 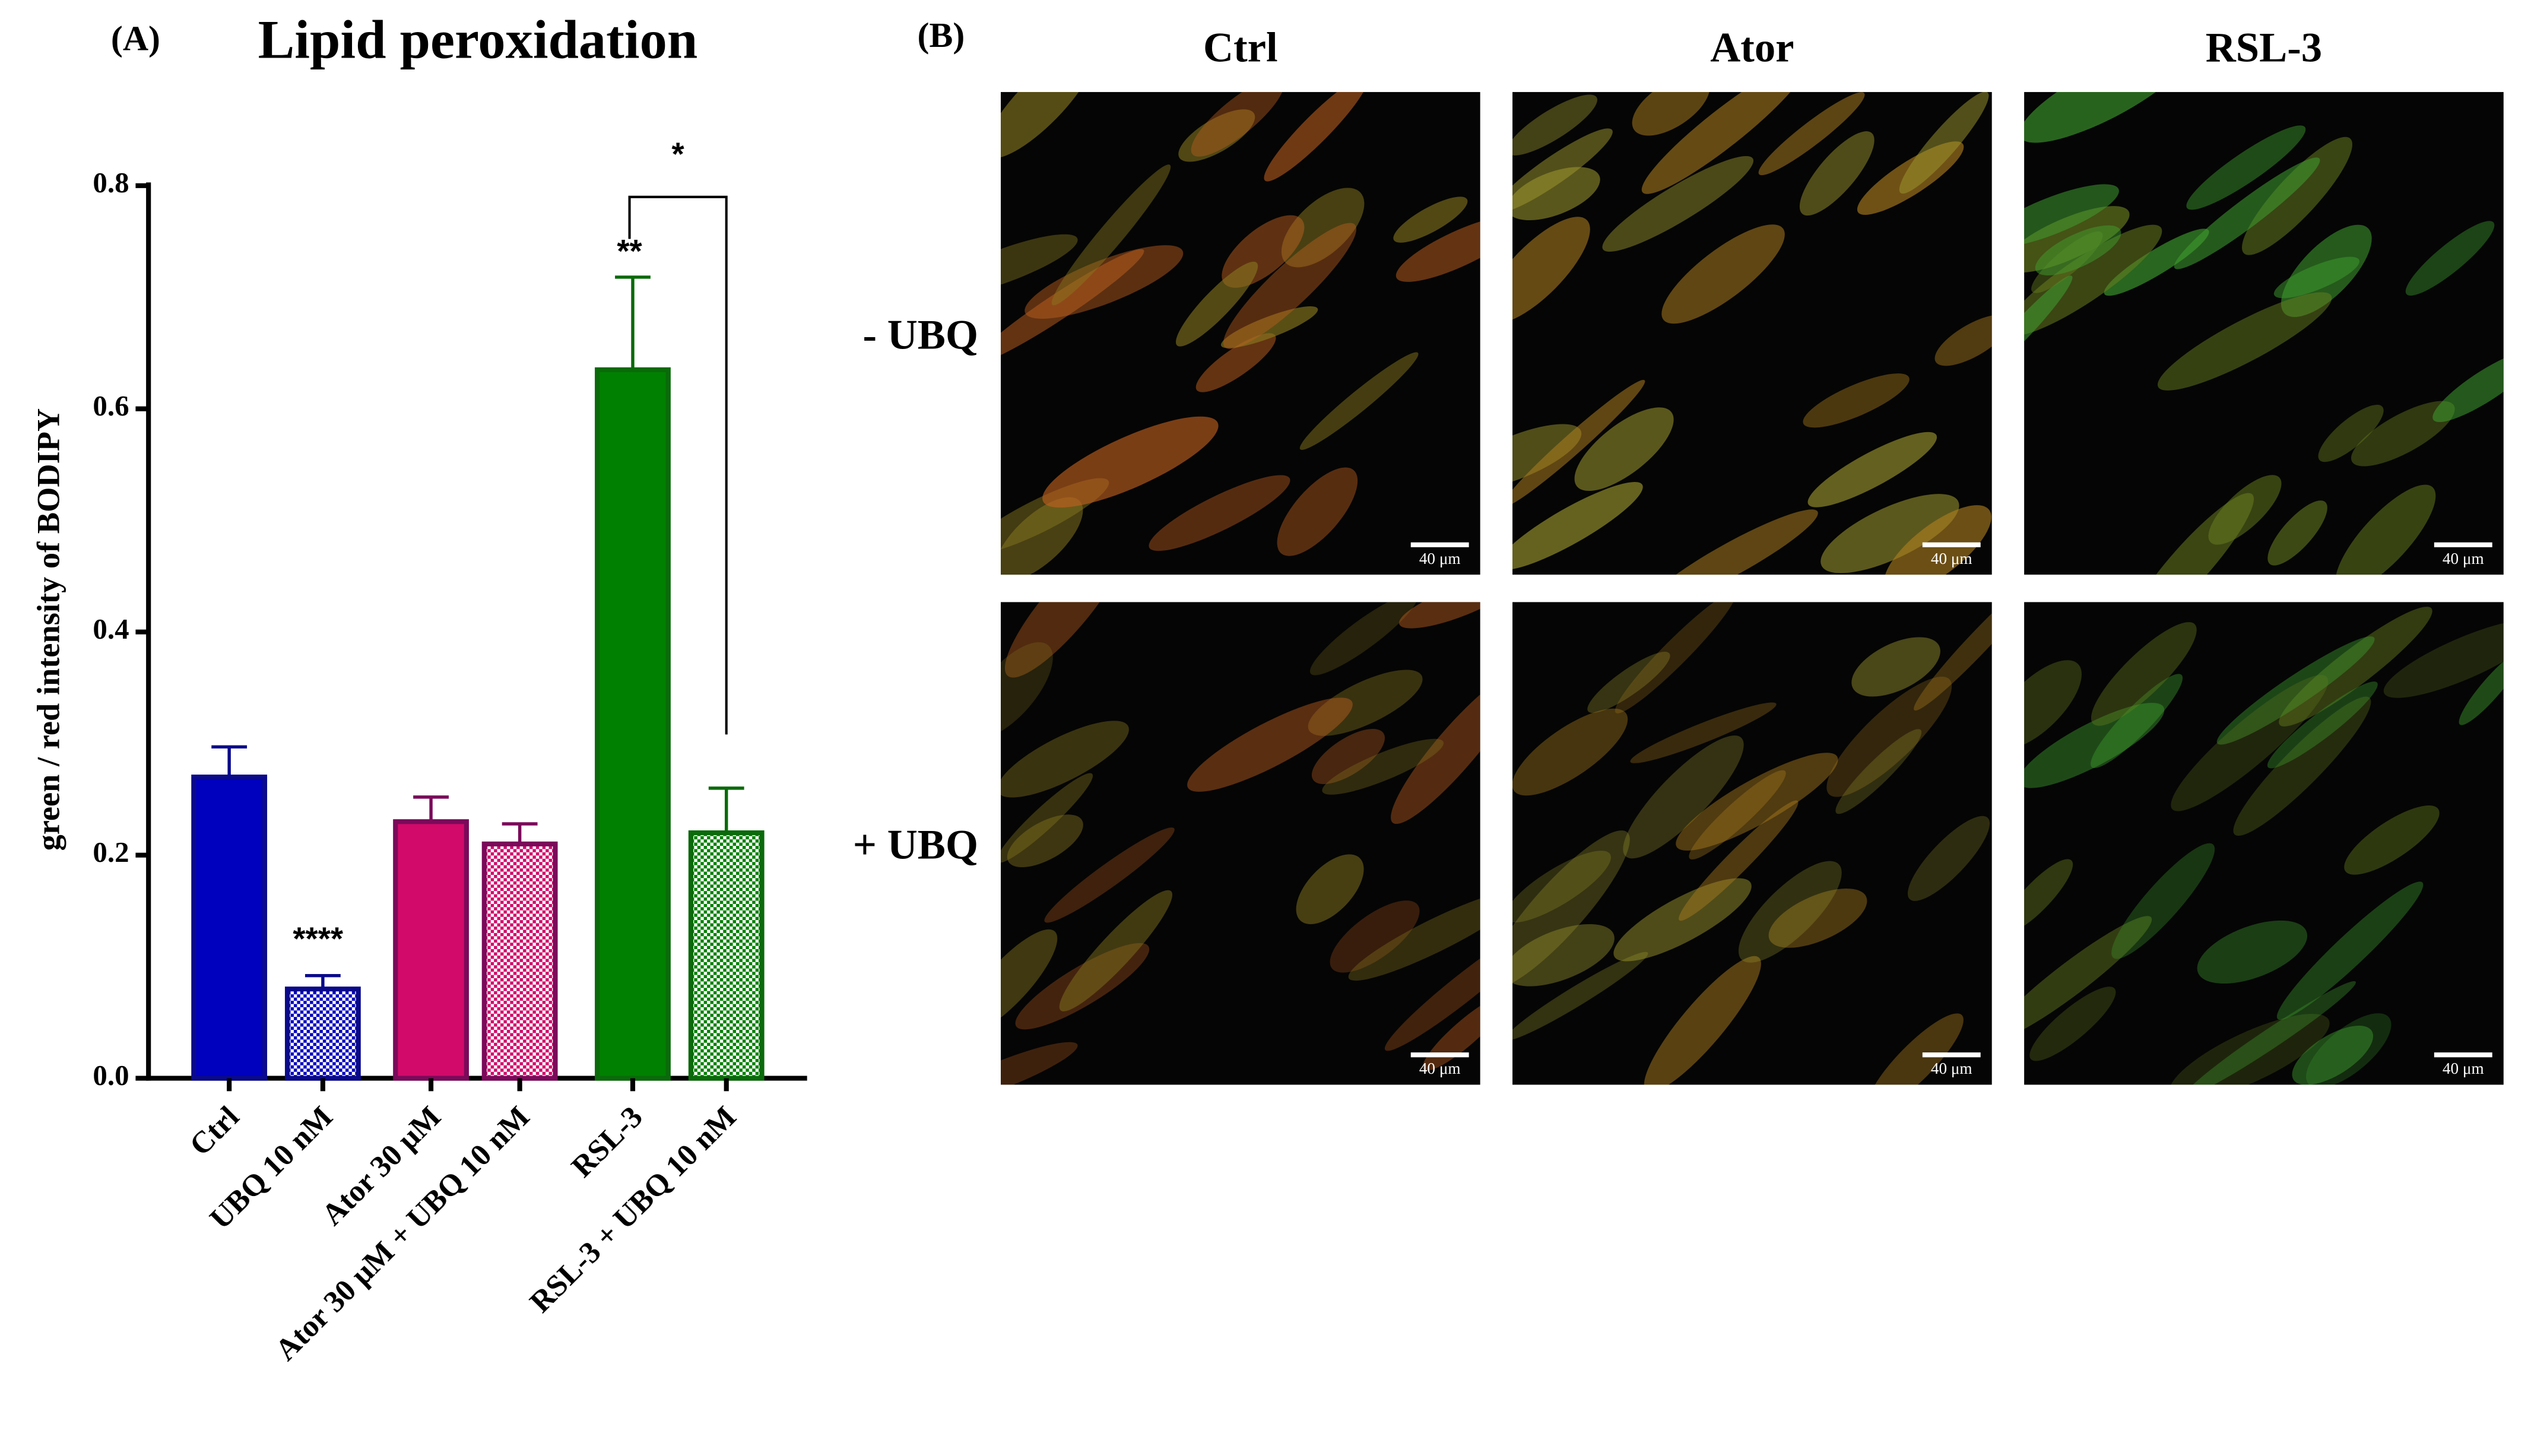 What do you see at coordinates (678, 465) in the screenshot?
I see `bracket` at bounding box center [678, 465].